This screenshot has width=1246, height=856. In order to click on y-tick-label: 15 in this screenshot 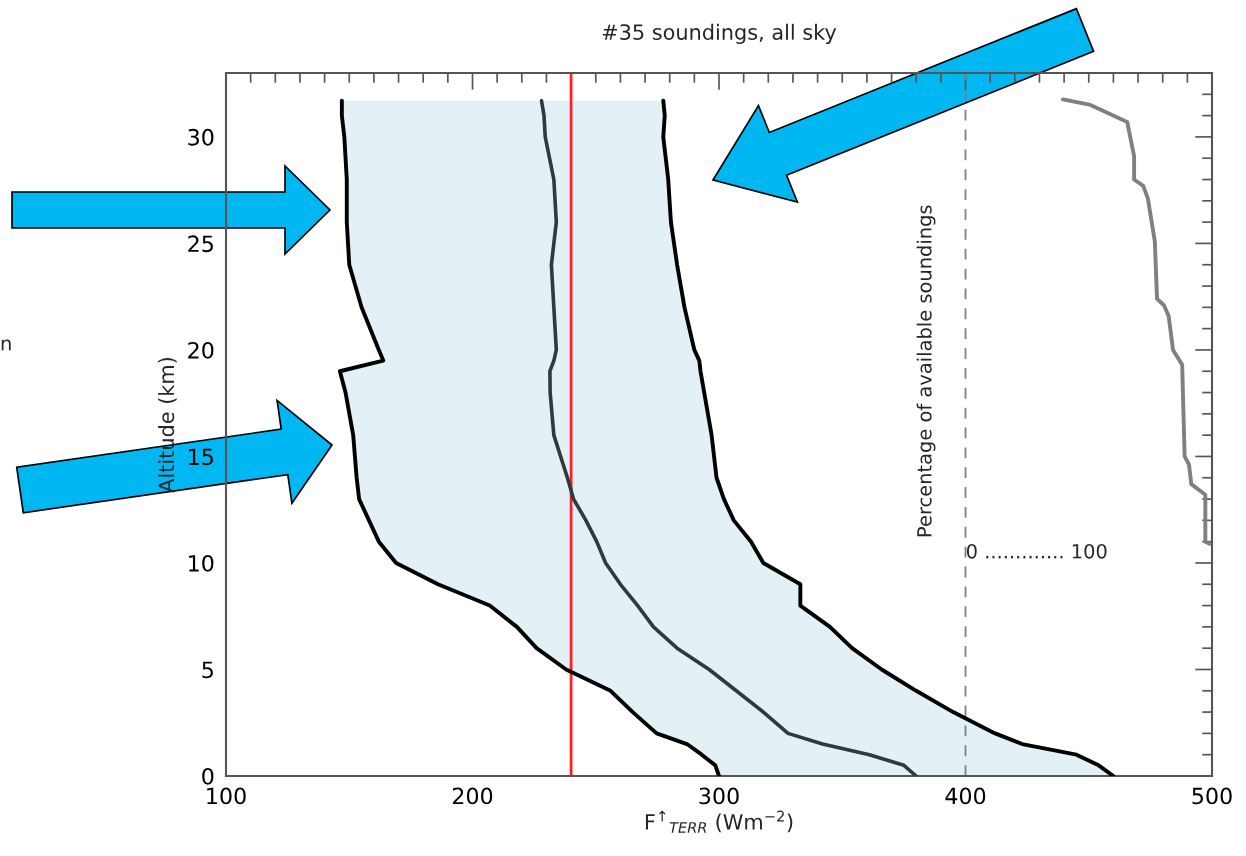, I will do `click(201, 457)`.